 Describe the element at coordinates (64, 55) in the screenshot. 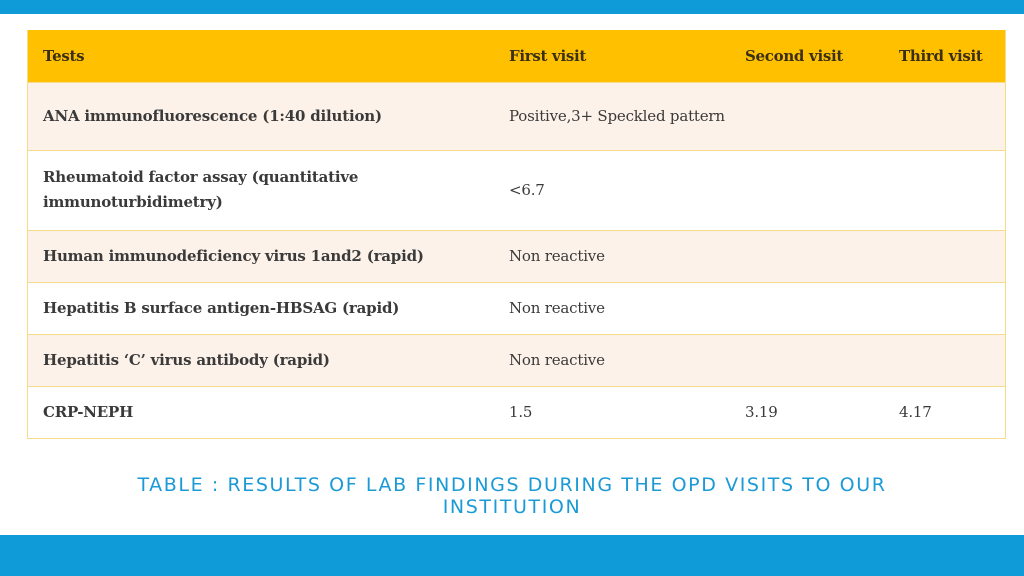

I see `header-tests: Tests` at that location.